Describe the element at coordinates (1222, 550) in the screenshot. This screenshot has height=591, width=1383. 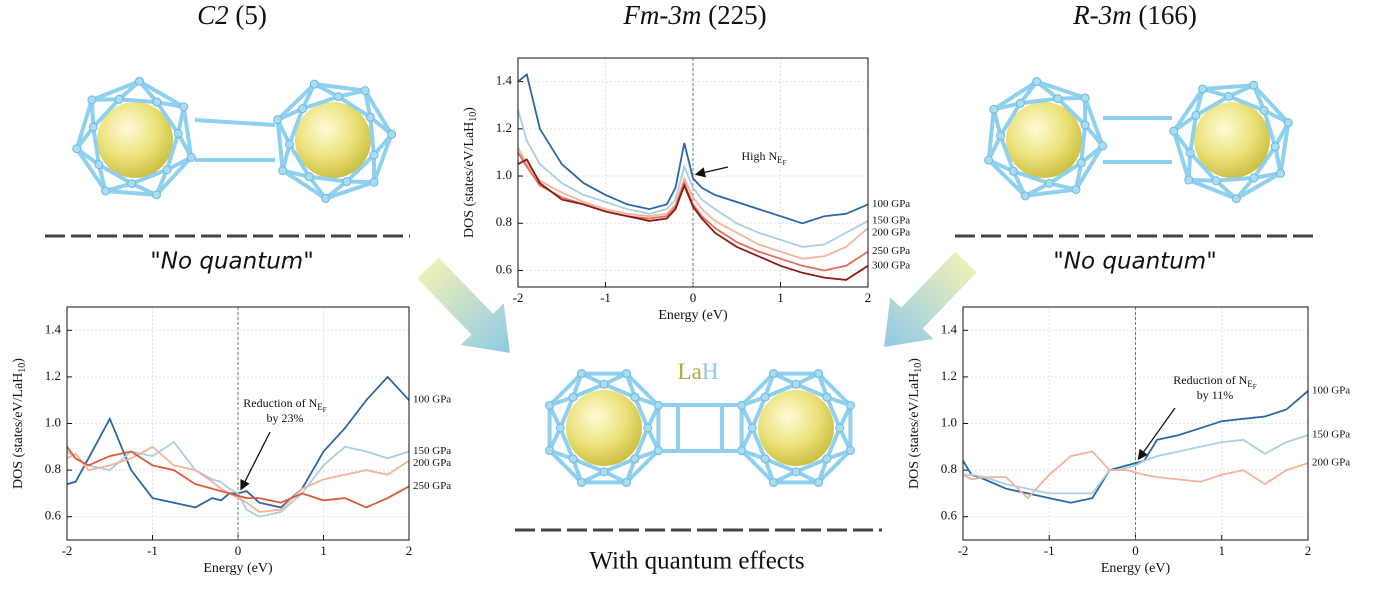
I see `x-tick-label: 1` at that location.